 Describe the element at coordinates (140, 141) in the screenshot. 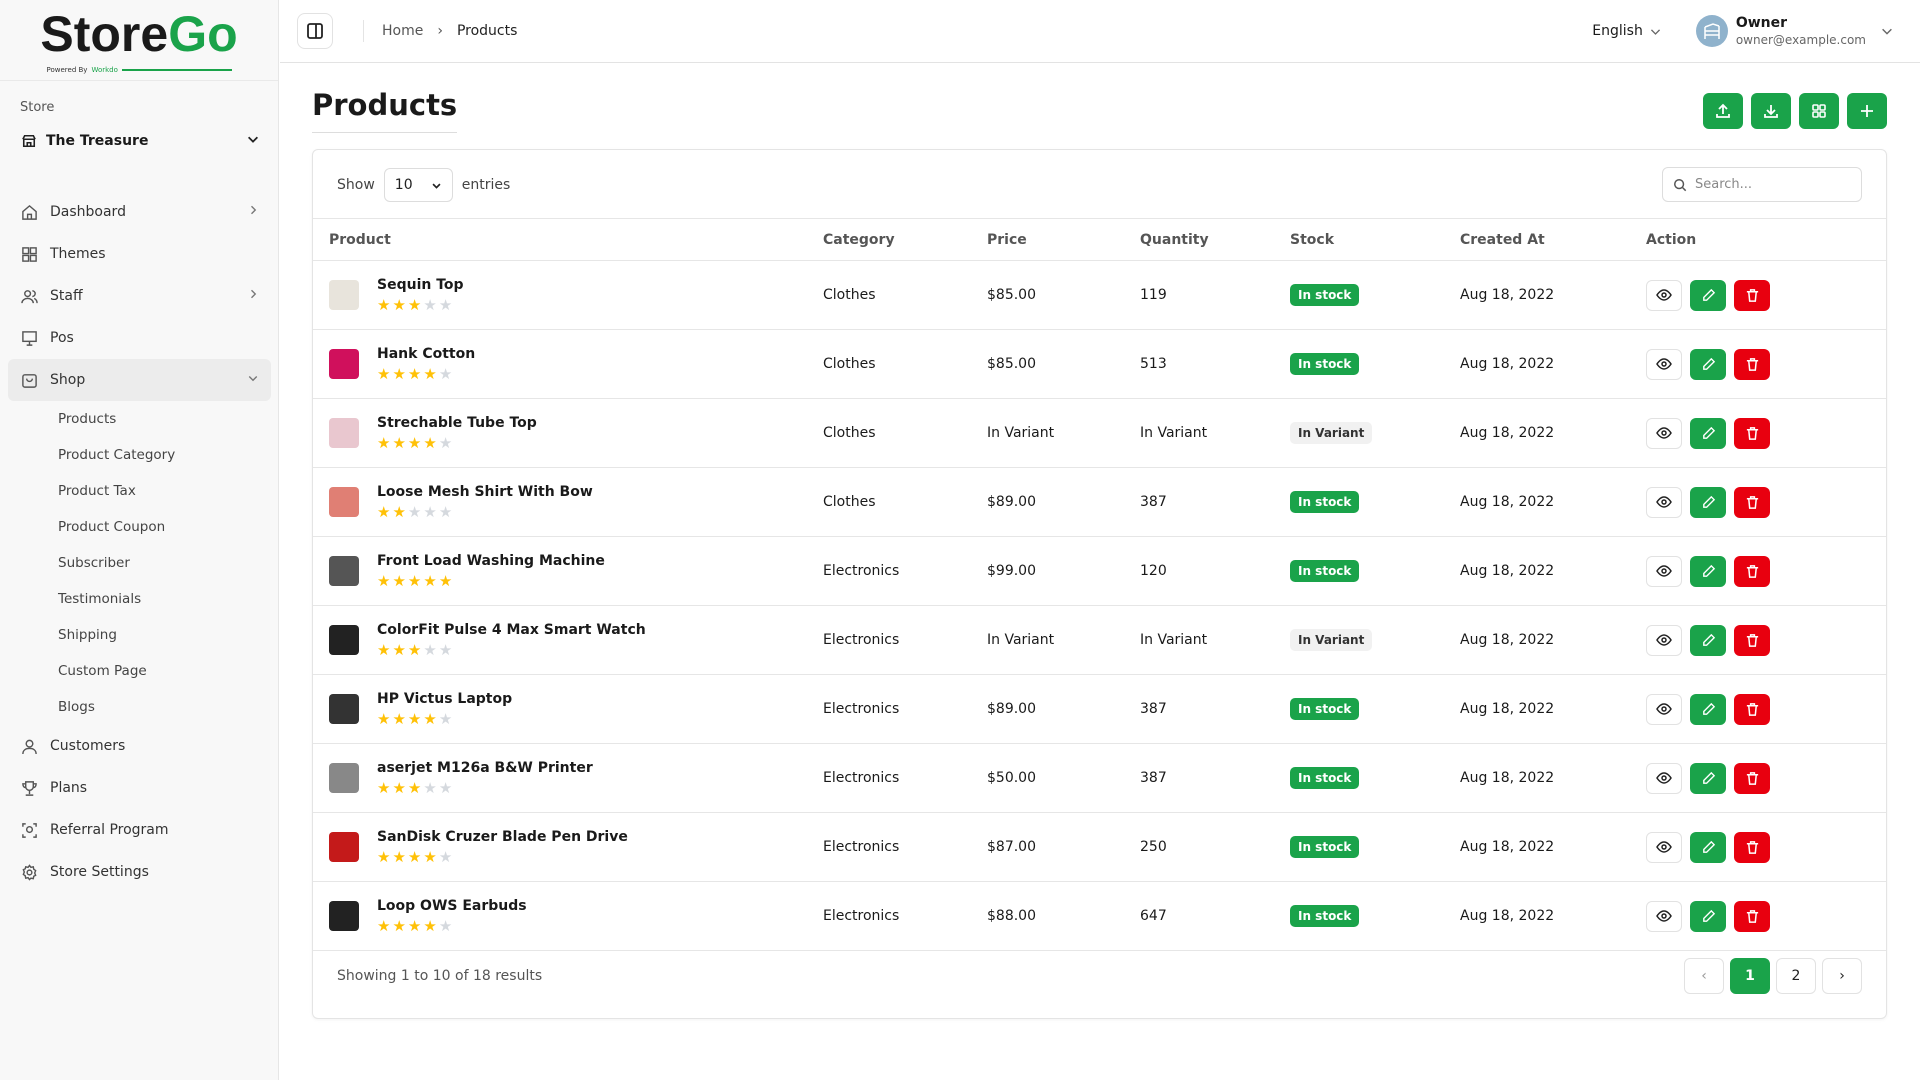

I see `store-selector: The Treasure` at that location.